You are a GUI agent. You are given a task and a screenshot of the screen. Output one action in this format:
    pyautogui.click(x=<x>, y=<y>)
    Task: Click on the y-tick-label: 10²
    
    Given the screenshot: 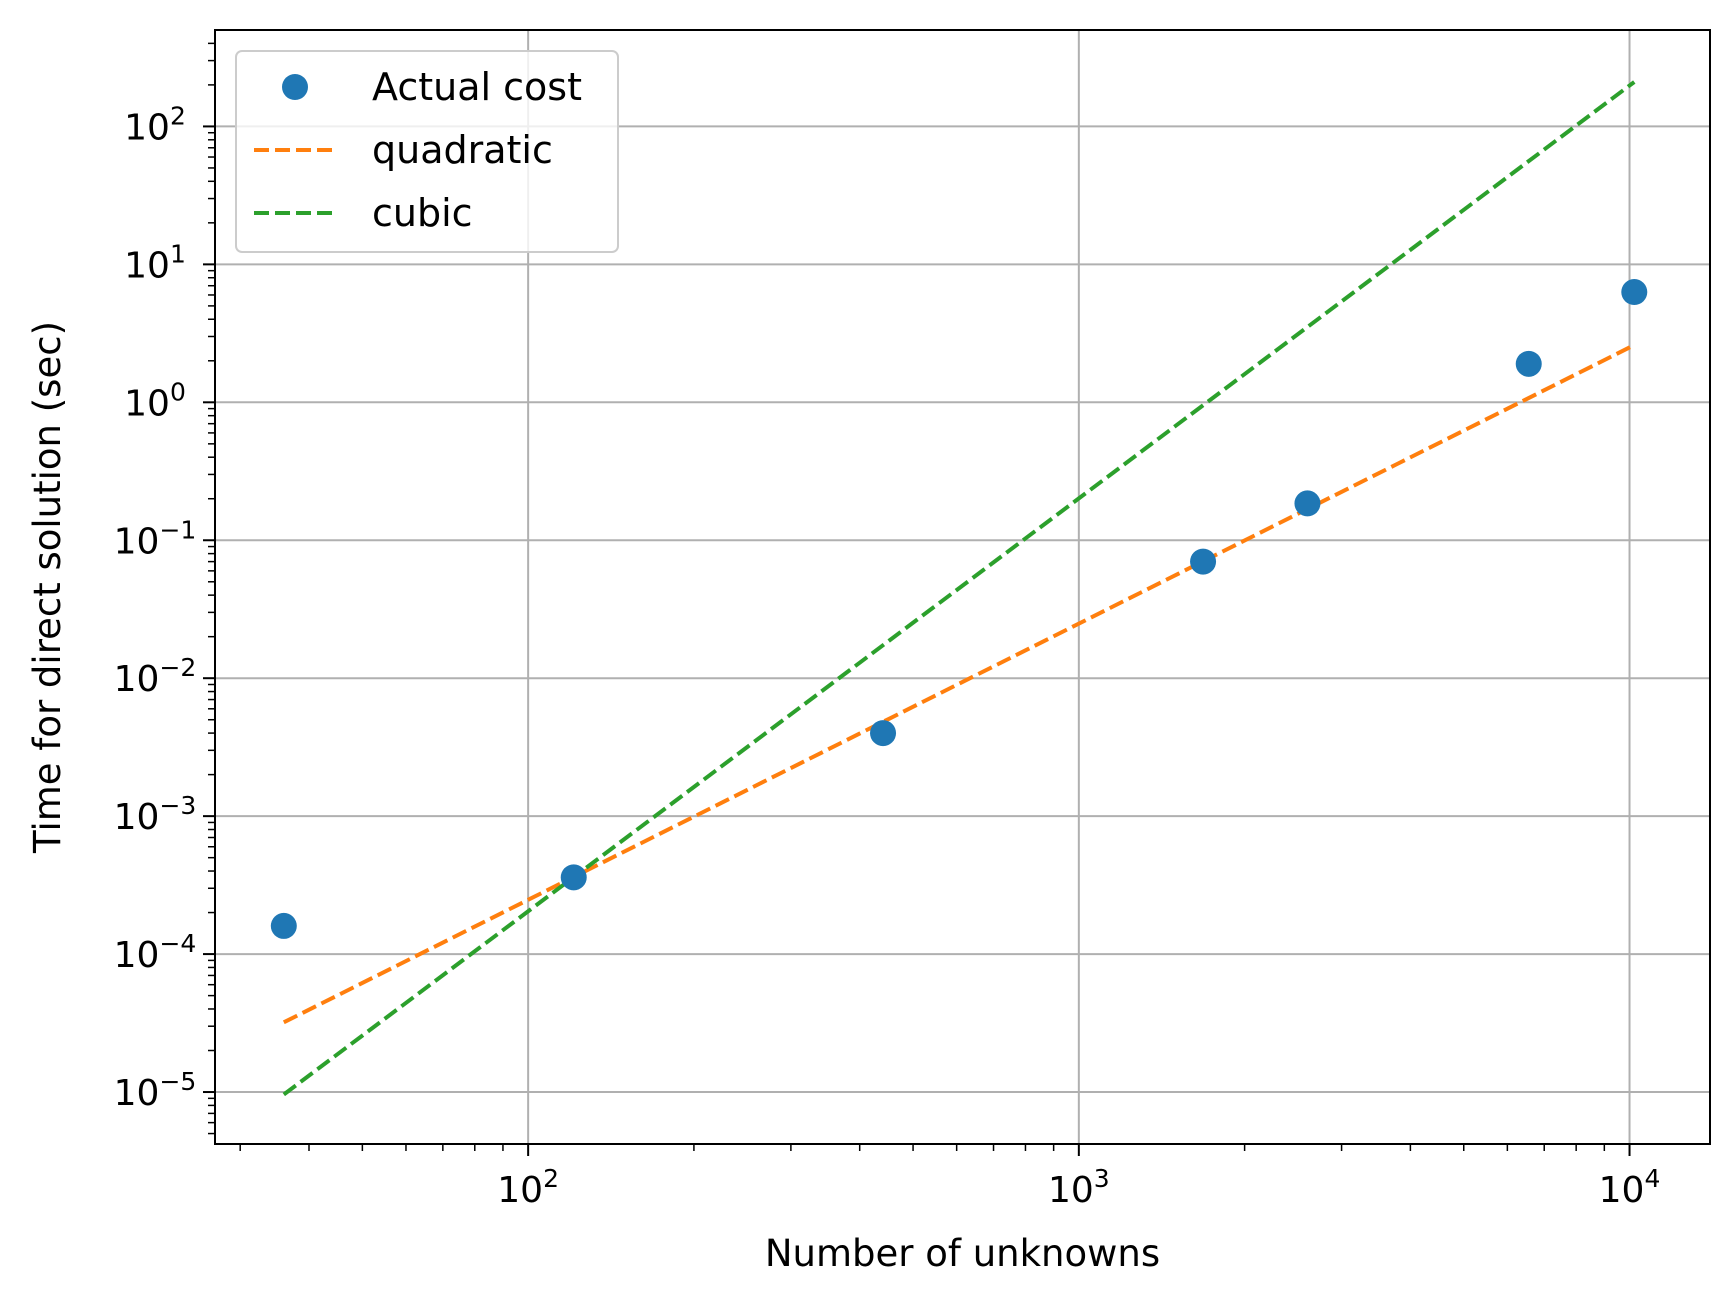 What is the action you would take?
    pyautogui.click(x=155, y=124)
    